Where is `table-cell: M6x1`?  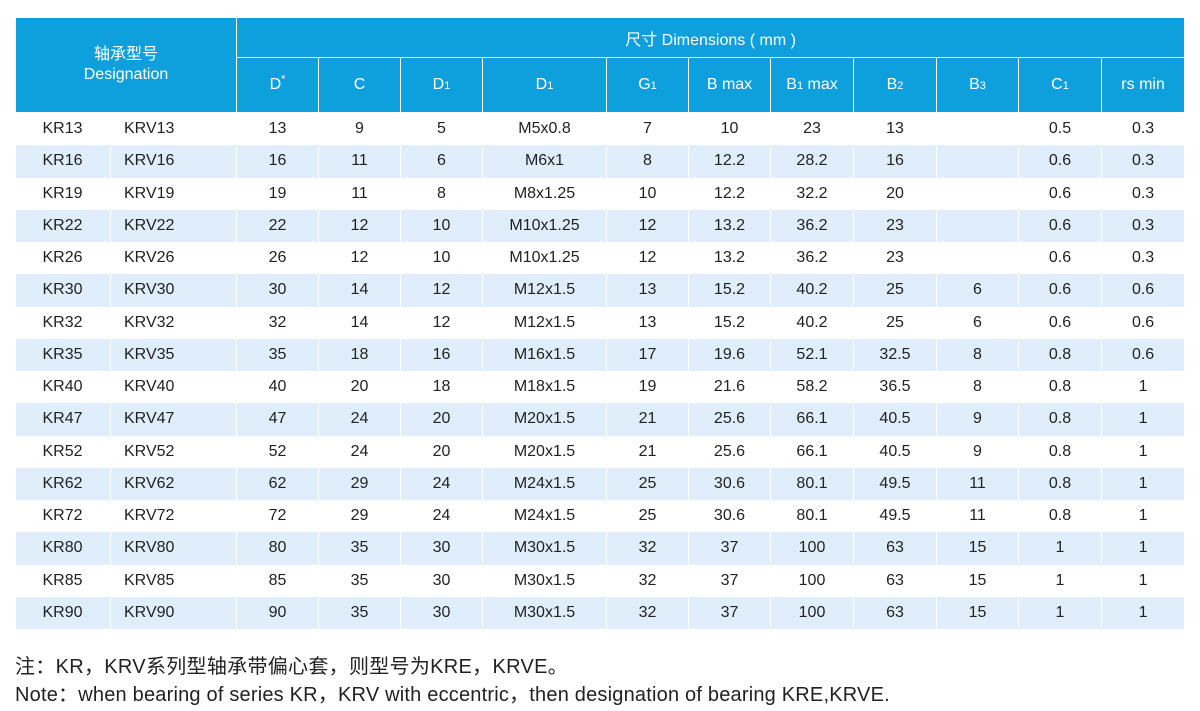
table-cell: M6x1 is located at coordinates (544, 161).